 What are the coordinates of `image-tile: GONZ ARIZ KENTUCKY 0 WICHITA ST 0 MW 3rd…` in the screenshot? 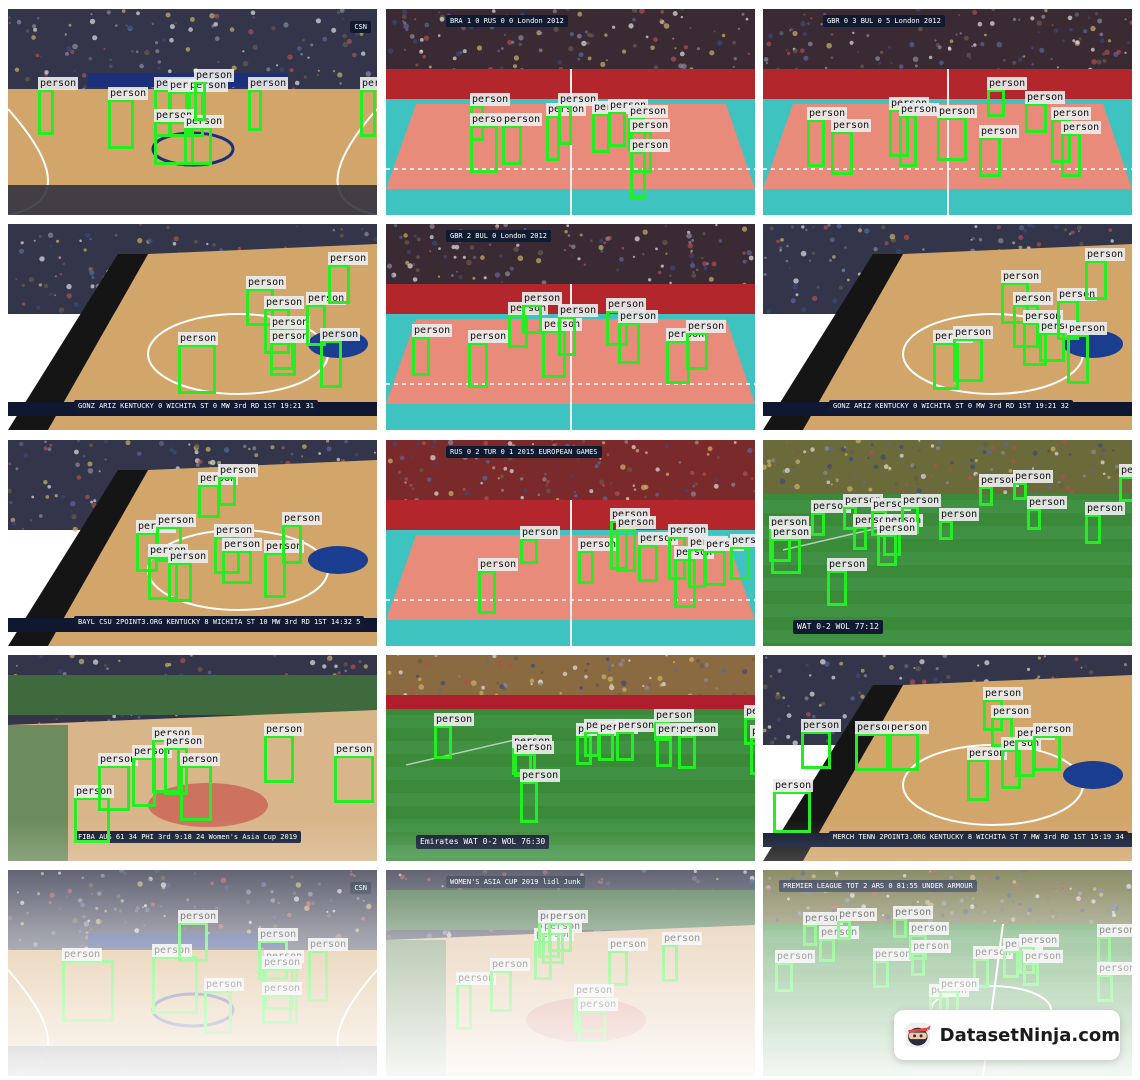 It's located at (192, 327).